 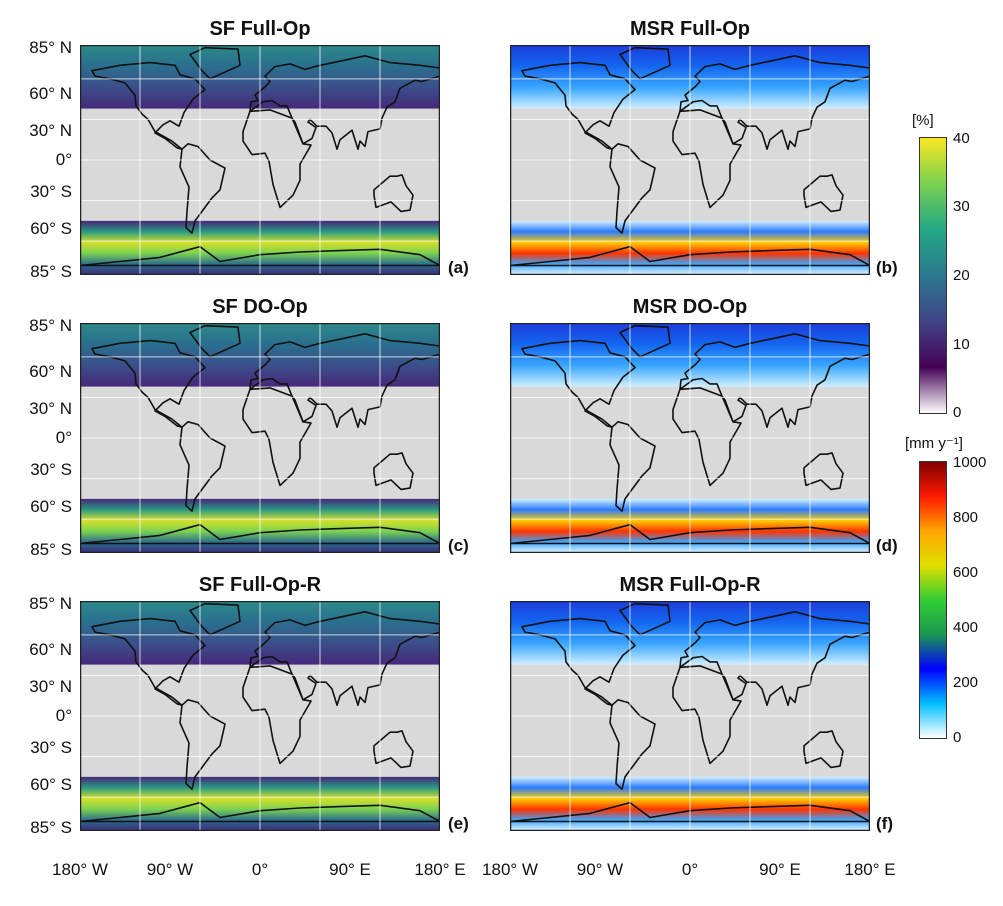 I want to click on colorbar-precip, so click(x=933, y=600).